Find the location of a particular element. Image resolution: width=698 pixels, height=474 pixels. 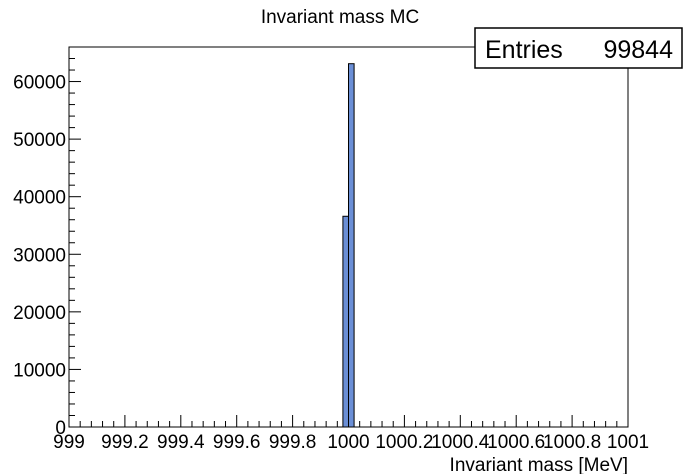

x-tick-label: 999.4 is located at coordinates (181, 442).